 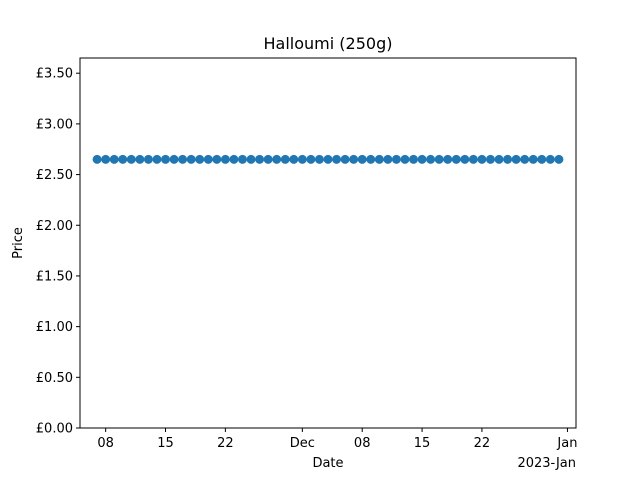 I want to click on y-tick-label: £1.00, so click(x=54, y=327).